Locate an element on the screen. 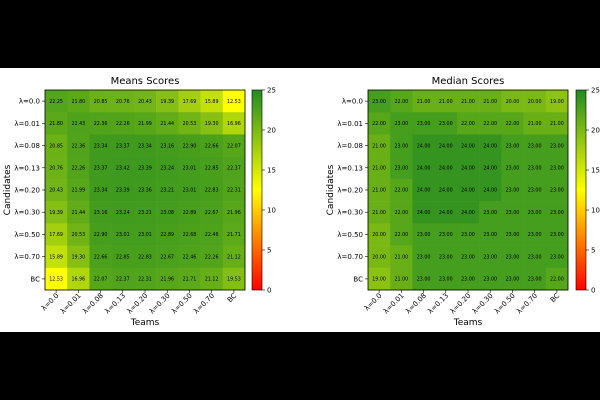  cell-value-label: 20.43 is located at coordinates (145, 102).